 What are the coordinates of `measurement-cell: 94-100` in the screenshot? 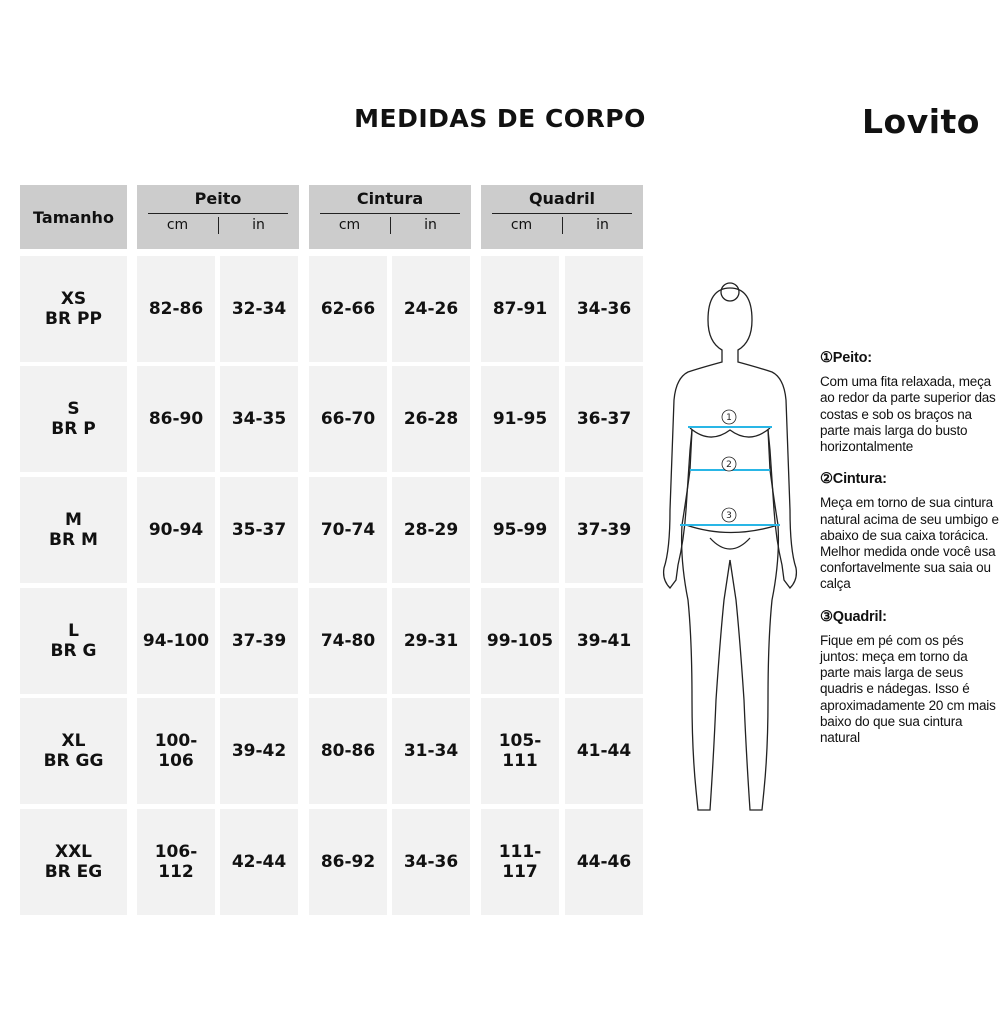 It's located at (176, 641).